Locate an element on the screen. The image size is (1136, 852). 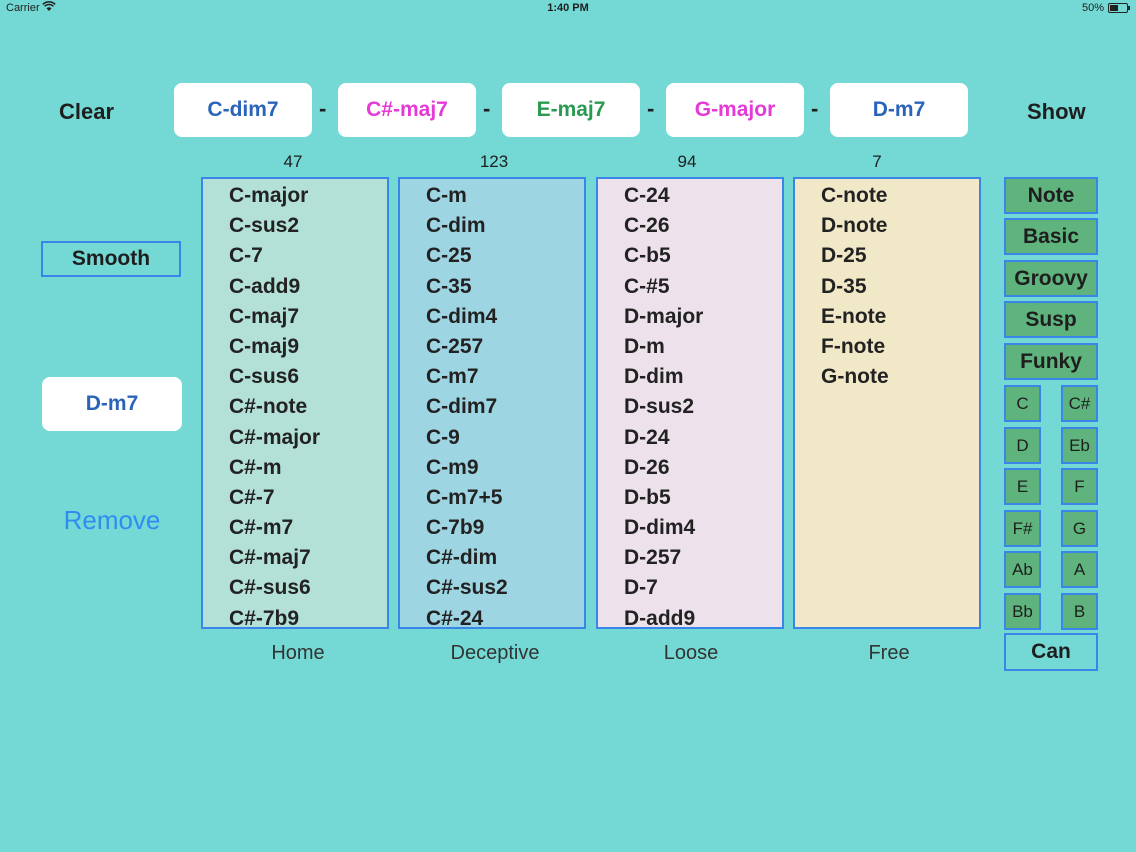
chord-list-item: C#-7 is located at coordinates (252, 497).